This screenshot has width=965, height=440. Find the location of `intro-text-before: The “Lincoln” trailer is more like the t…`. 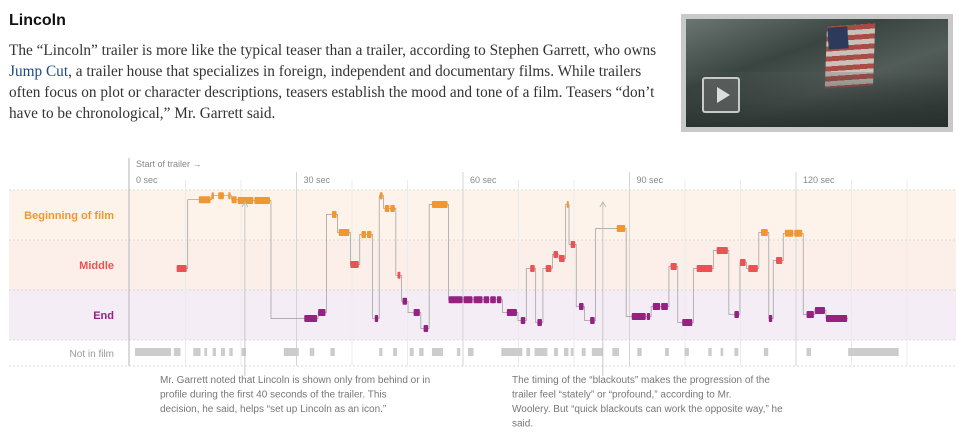

intro-text-before: The “Lincoln” trailer is more like the t… is located at coordinates (333, 50).